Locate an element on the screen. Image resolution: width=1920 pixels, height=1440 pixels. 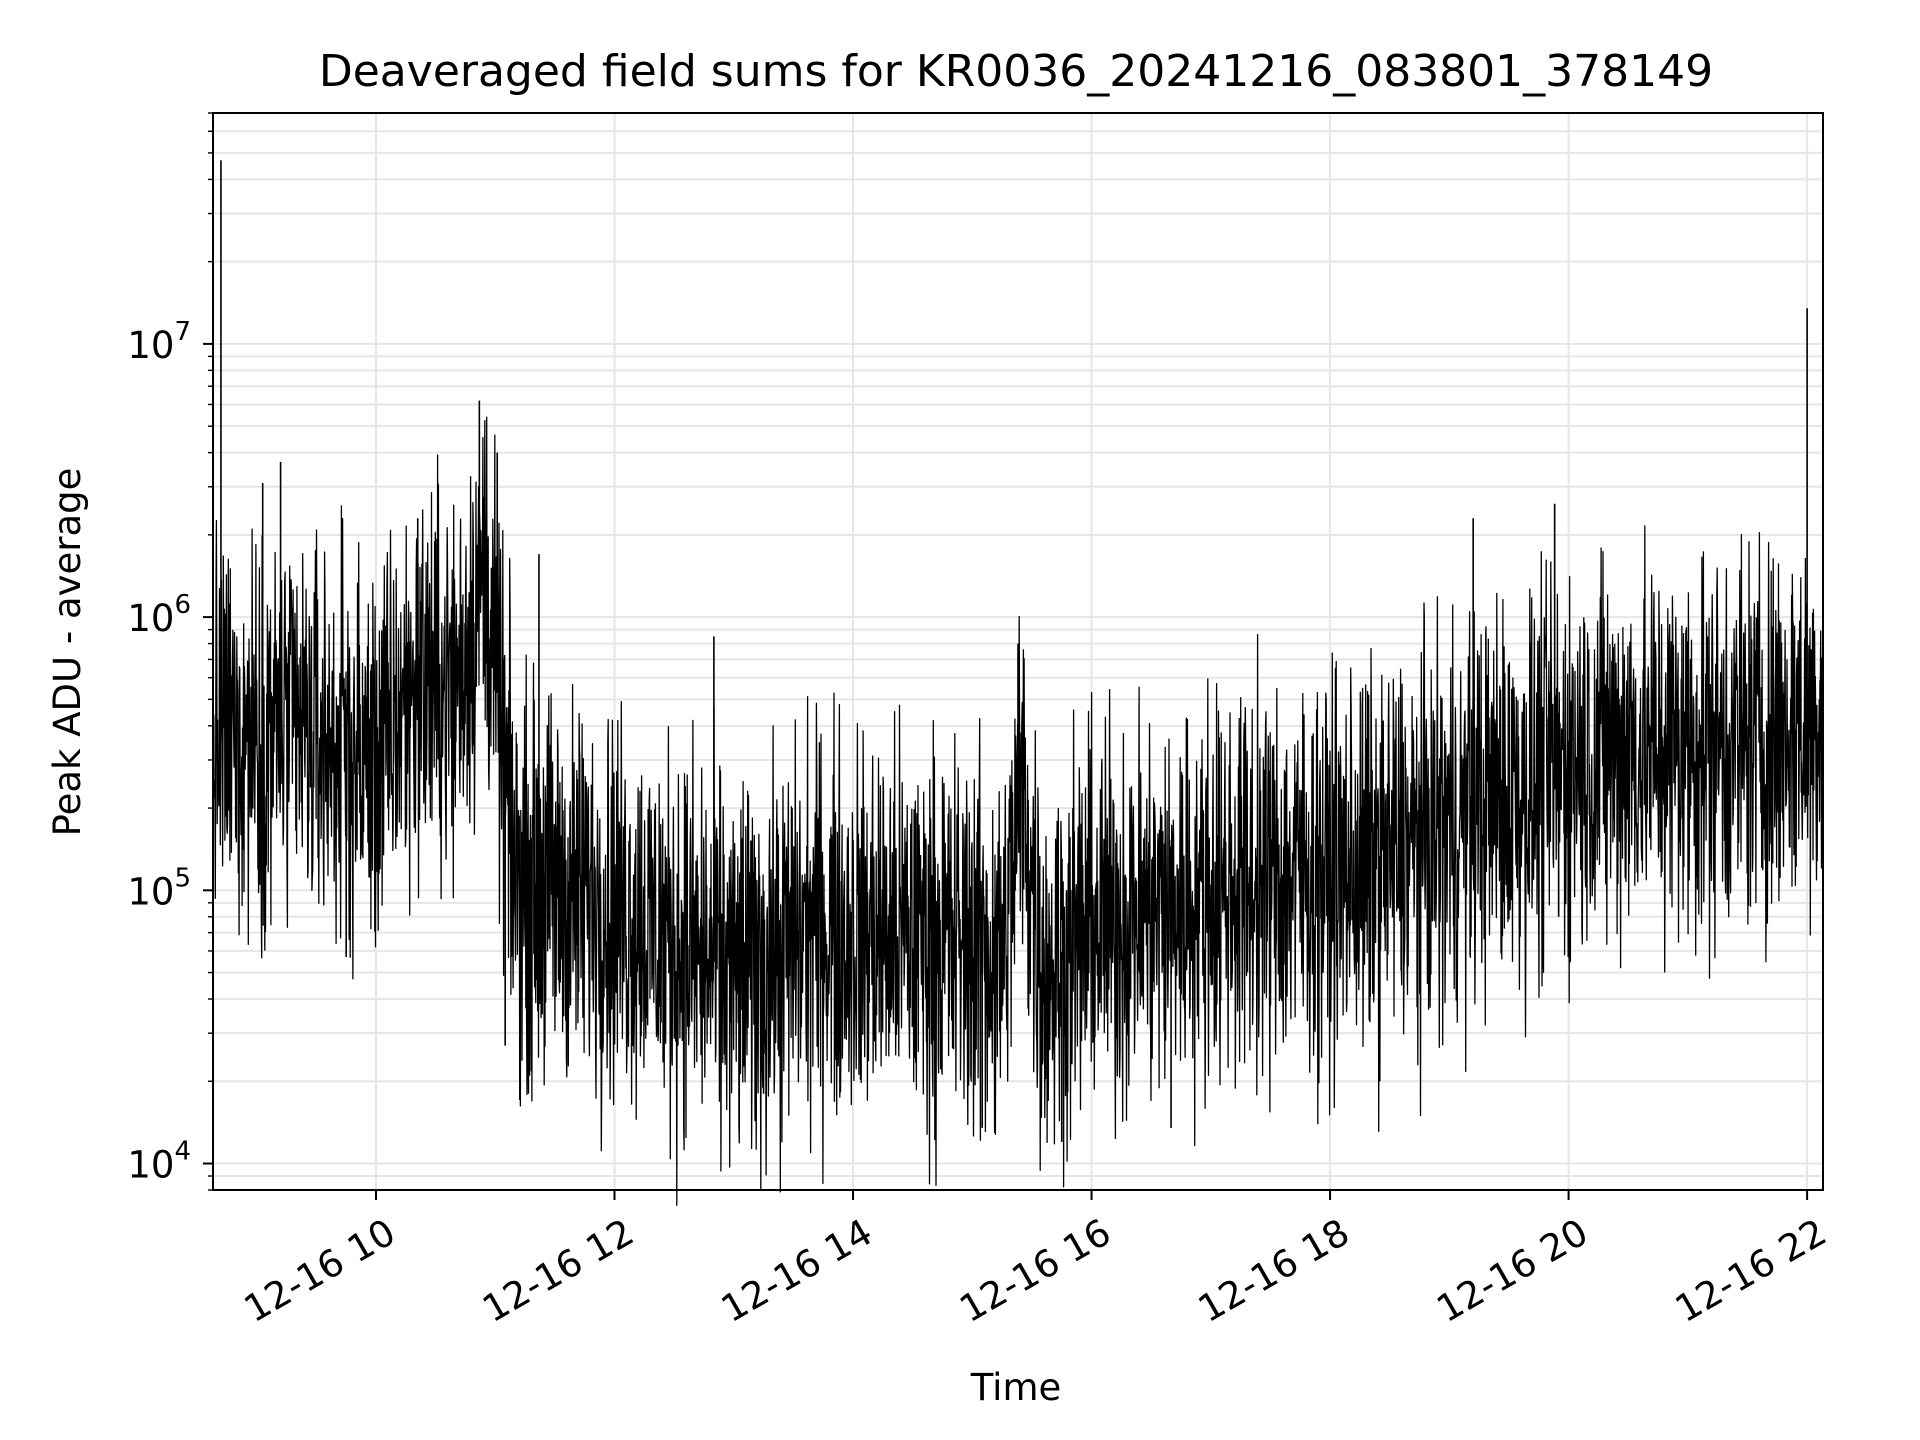
y-tick-label: 10⁴ is located at coordinates (159, 1162).